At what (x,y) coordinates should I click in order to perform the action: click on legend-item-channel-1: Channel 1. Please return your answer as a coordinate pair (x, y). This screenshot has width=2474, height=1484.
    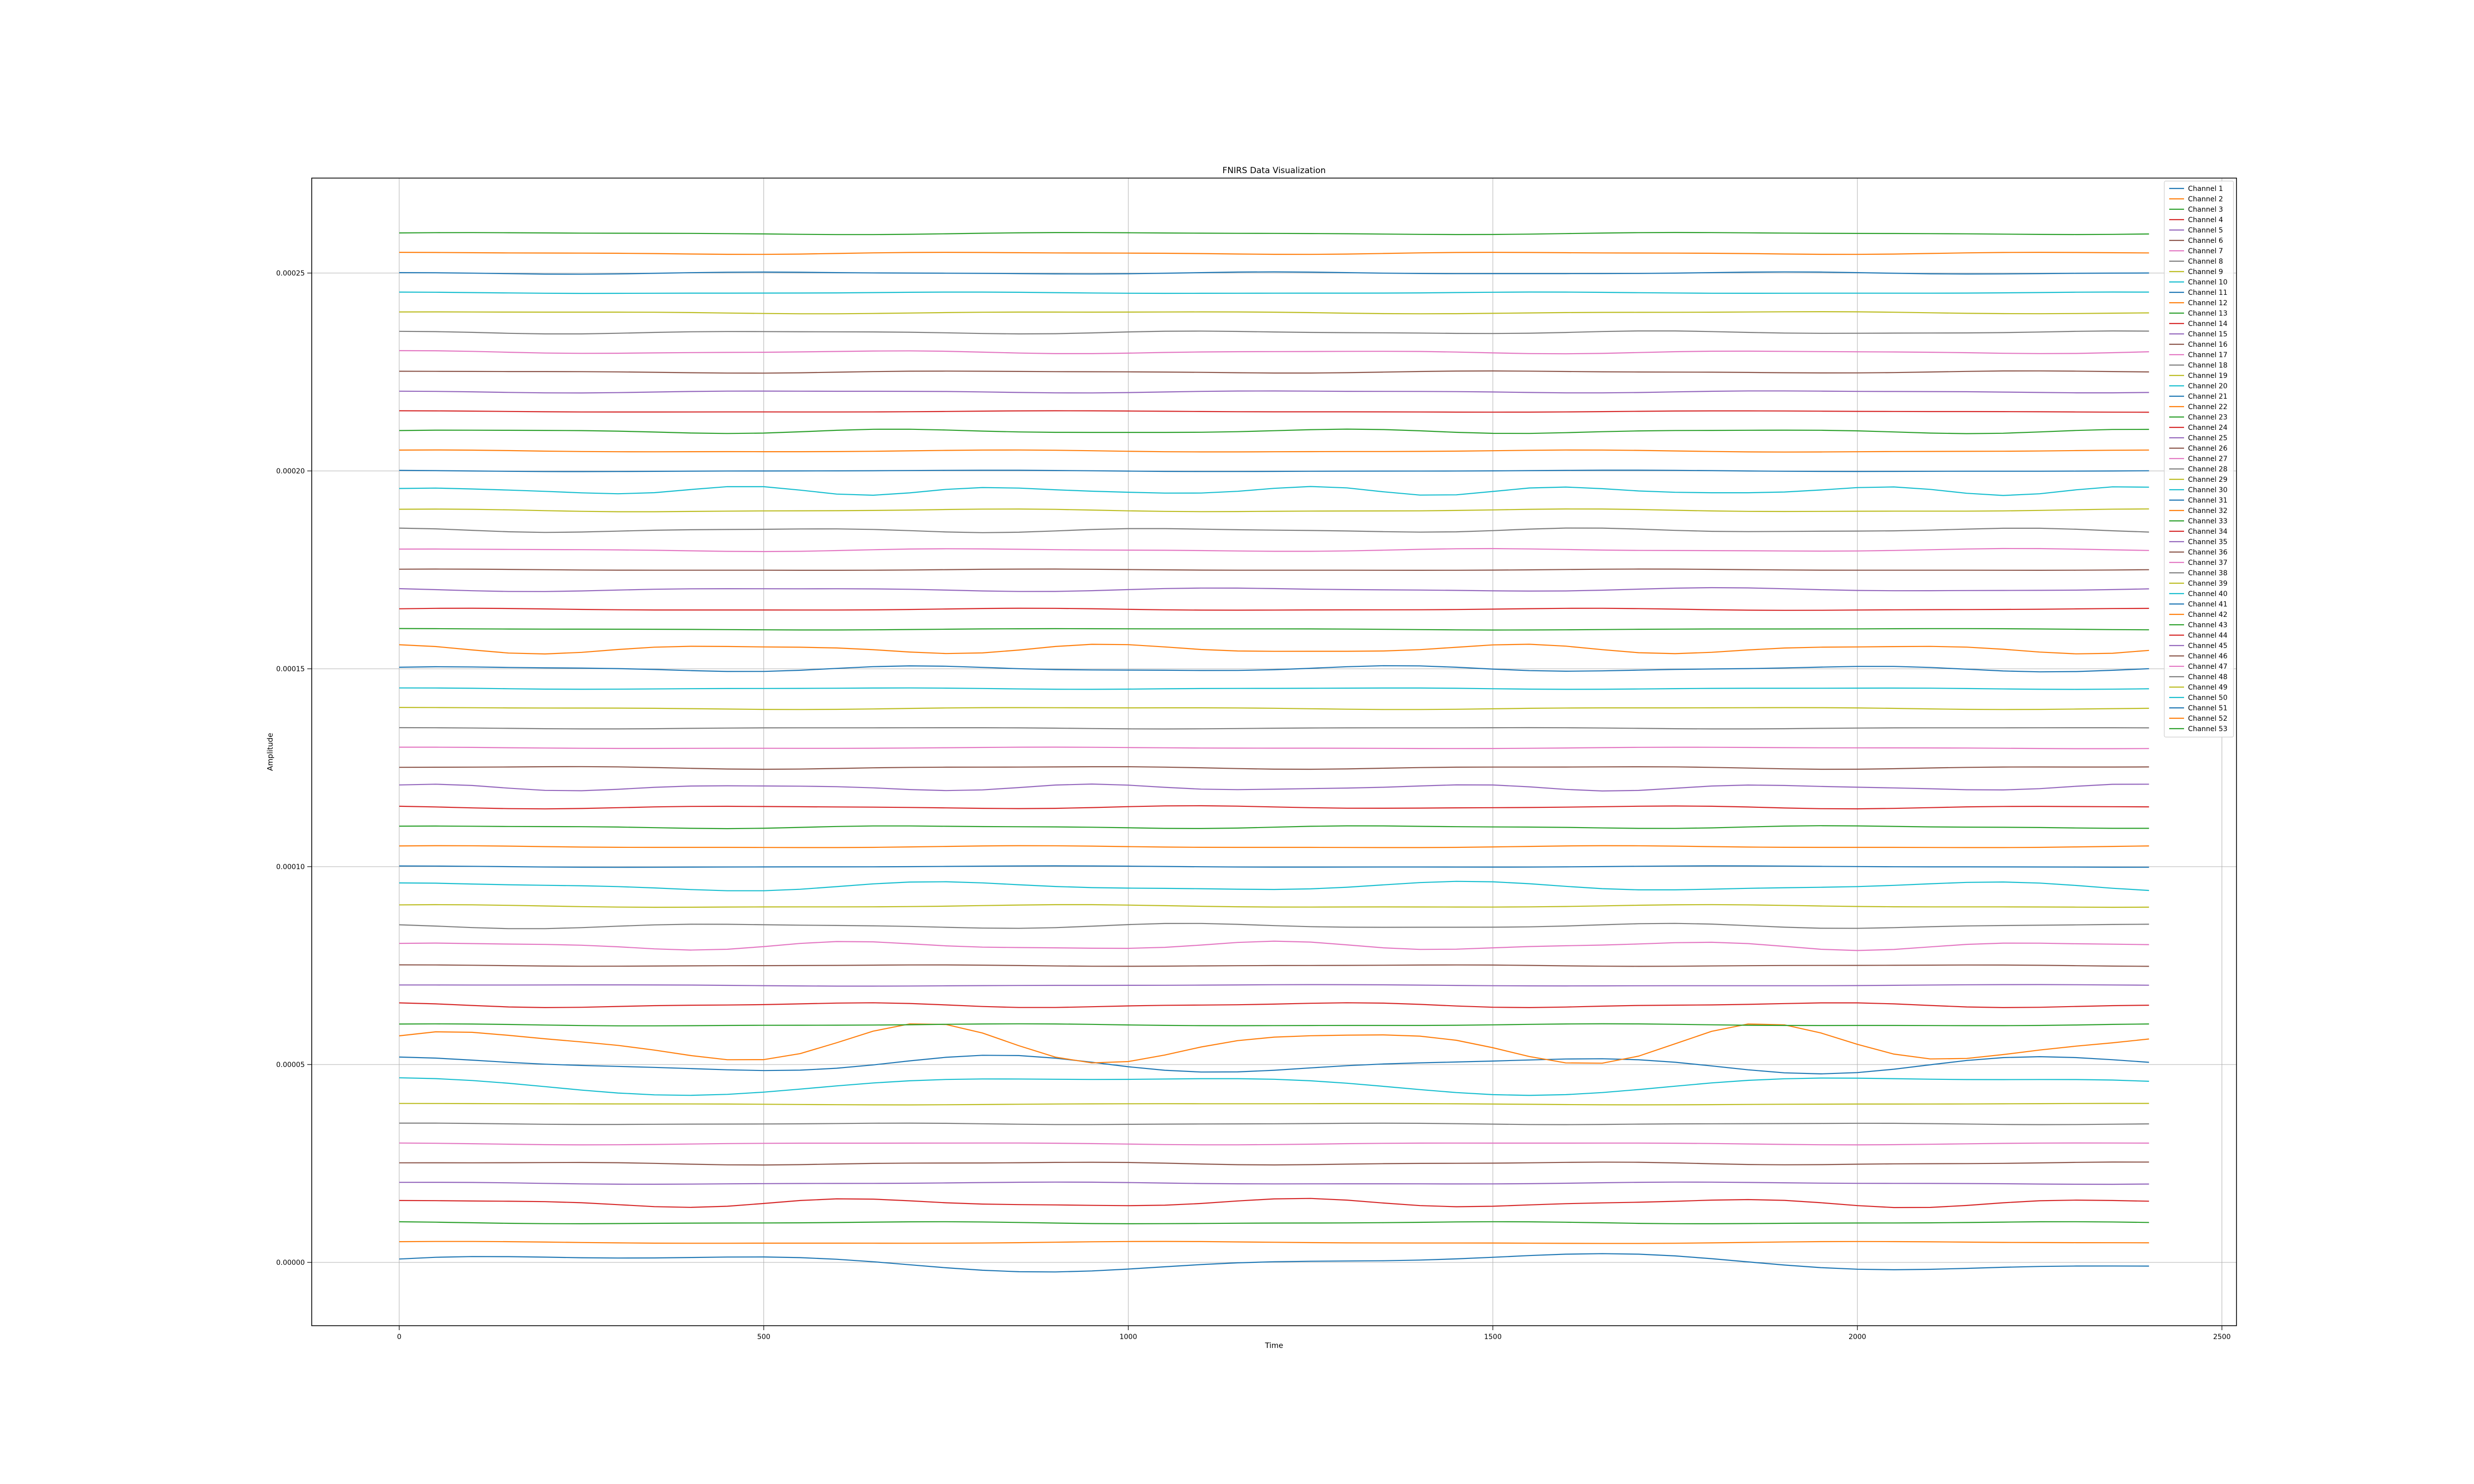
    Looking at the image, I should click on (2196, 189).